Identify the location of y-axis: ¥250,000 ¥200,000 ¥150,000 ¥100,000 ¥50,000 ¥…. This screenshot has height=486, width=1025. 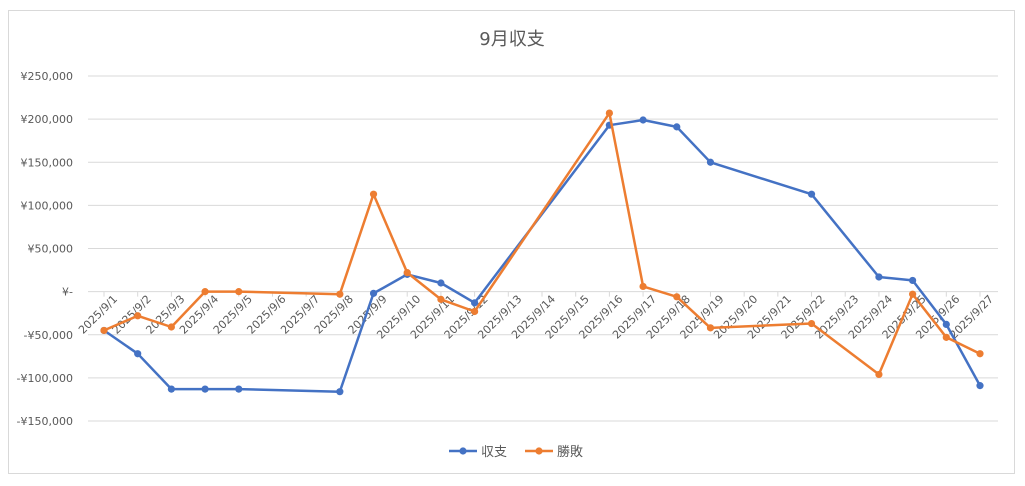
(45, 249).